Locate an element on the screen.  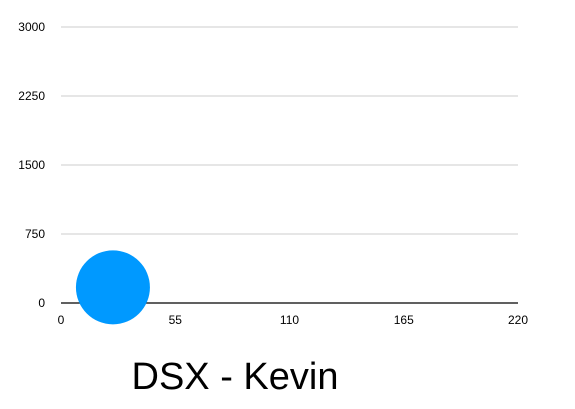
y-tick-label-2250: 2250 is located at coordinates (31, 96).